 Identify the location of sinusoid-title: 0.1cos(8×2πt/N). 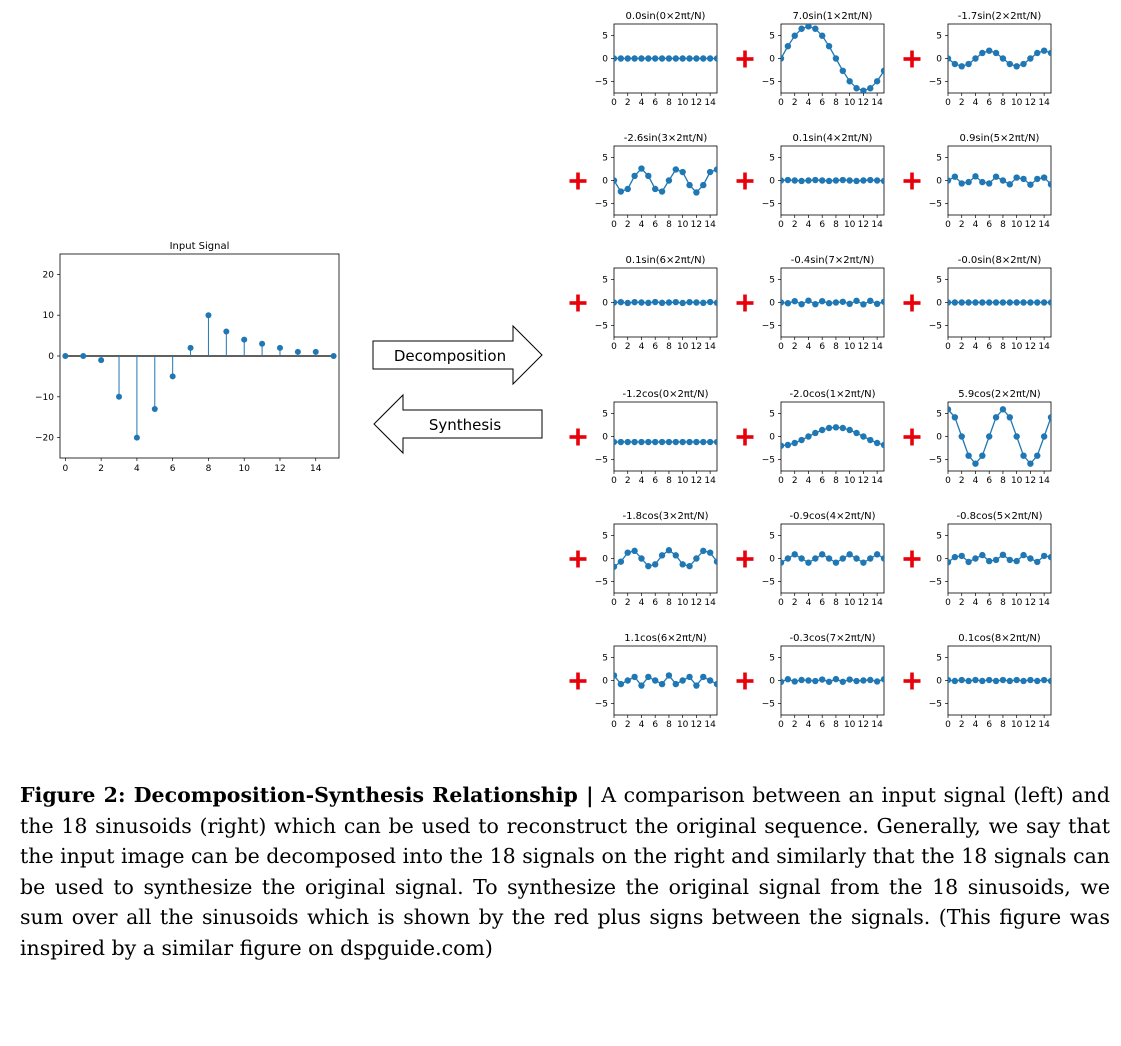
(999, 638).